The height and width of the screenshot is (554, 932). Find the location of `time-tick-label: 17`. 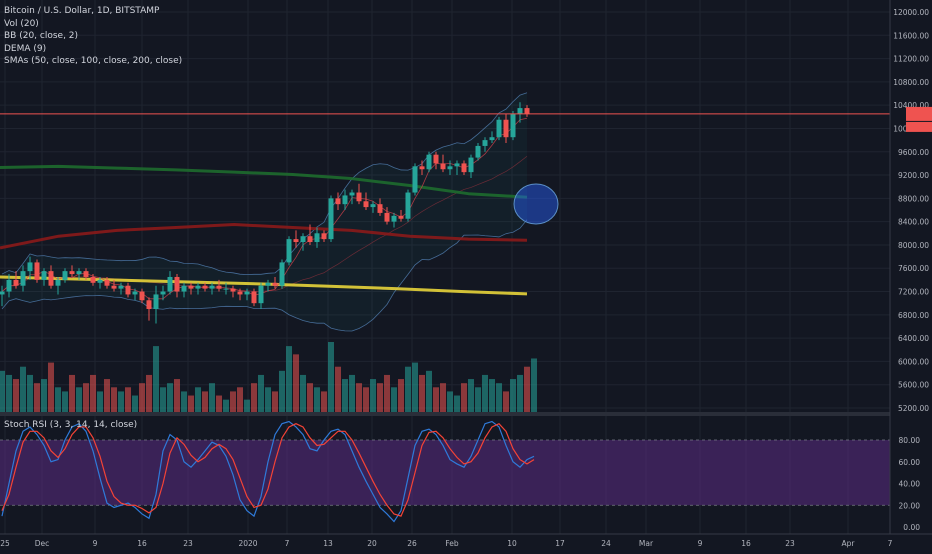

time-tick-label: 17 is located at coordinates (560, 543).